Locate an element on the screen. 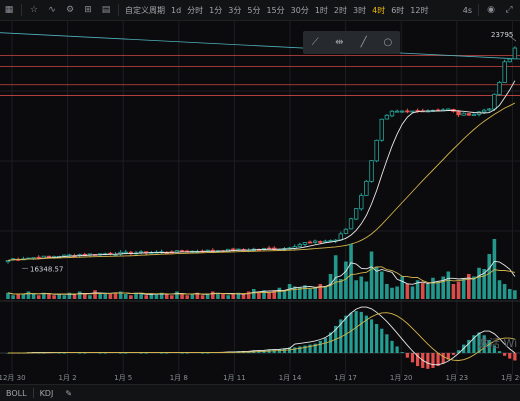  refresh-interval-label: 4s is located at coordinates (467, 10).